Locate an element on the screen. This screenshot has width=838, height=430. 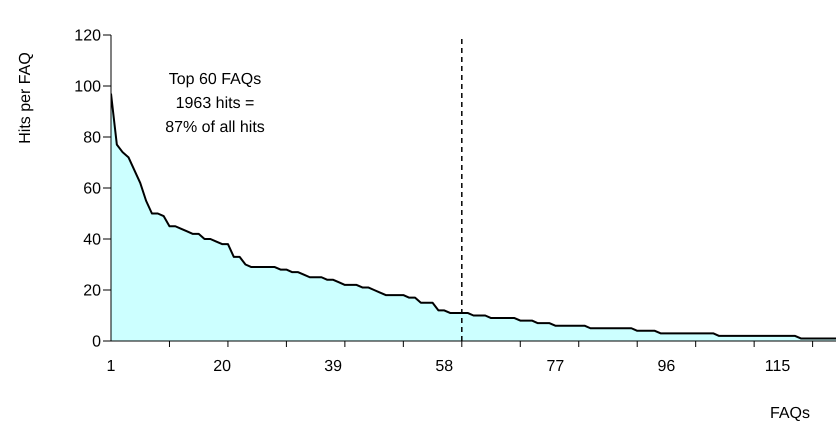
y-tick-label: 100 is located at coordinates (88, 87).